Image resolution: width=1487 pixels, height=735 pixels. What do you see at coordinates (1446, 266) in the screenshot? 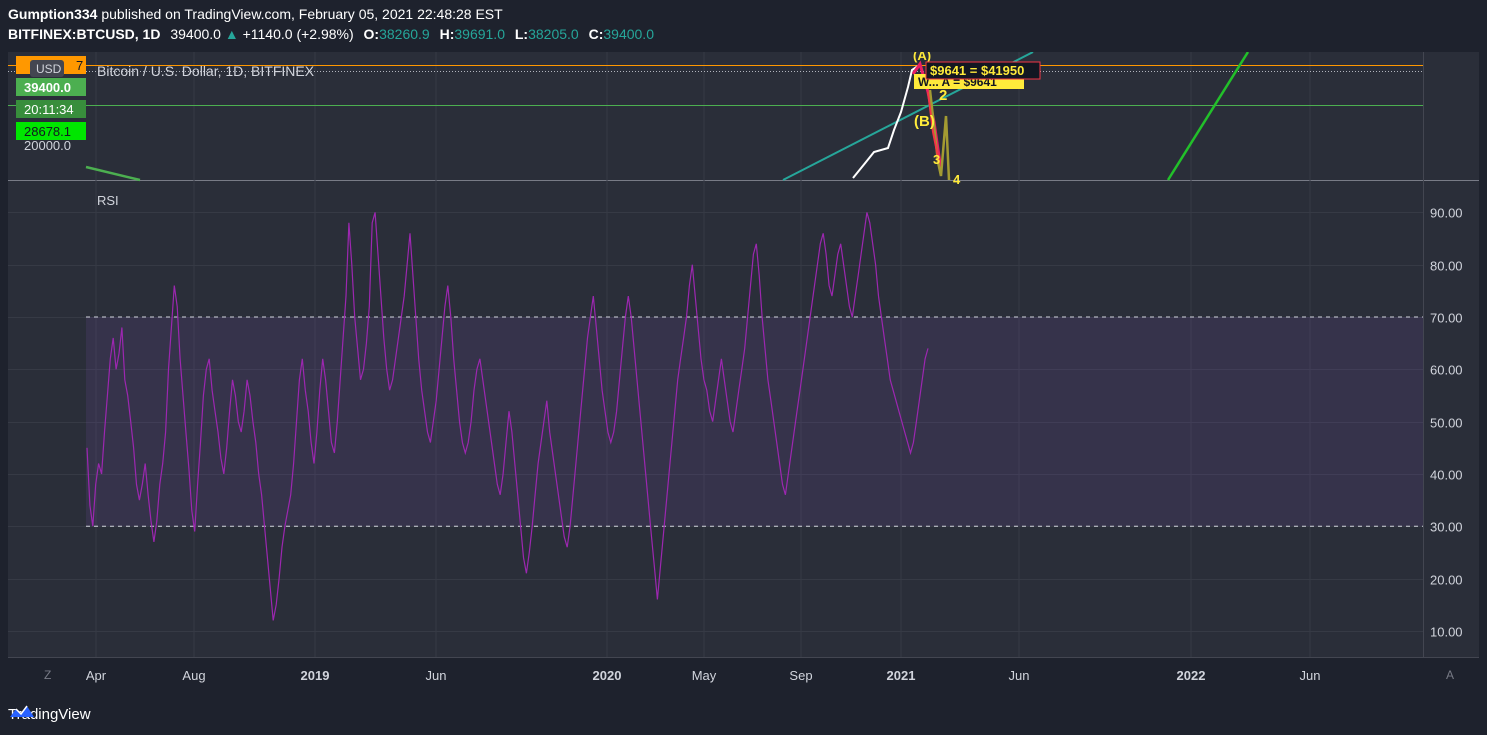
I see `rsi-tick-label: 80.00` at bounding box center [1446, 266].